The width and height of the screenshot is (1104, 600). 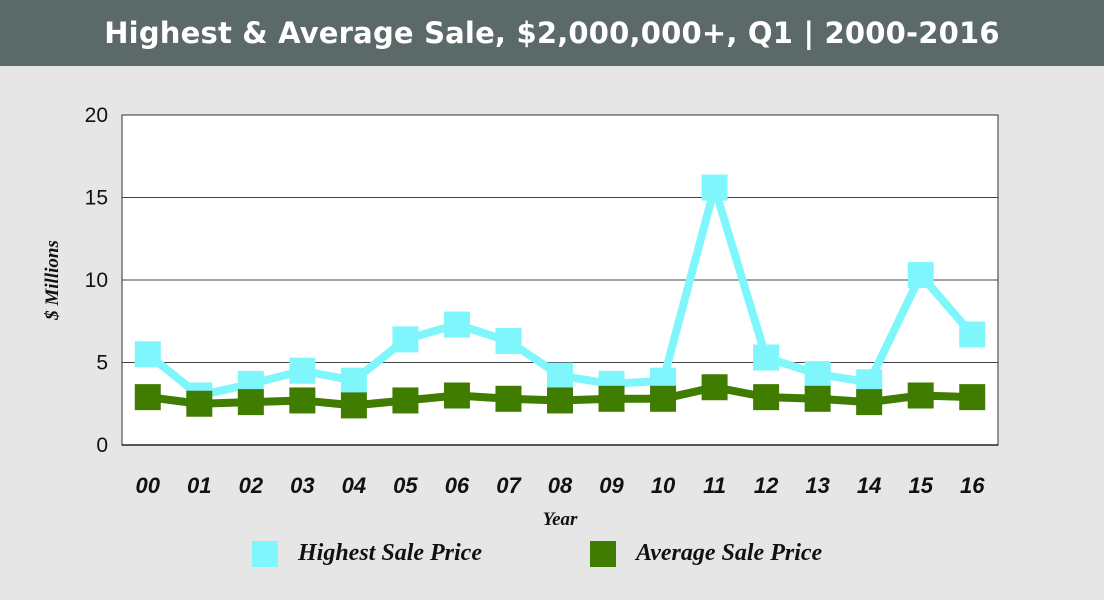 I want to click on y-axis-label: $ Millions, so click(x=52, y=280).